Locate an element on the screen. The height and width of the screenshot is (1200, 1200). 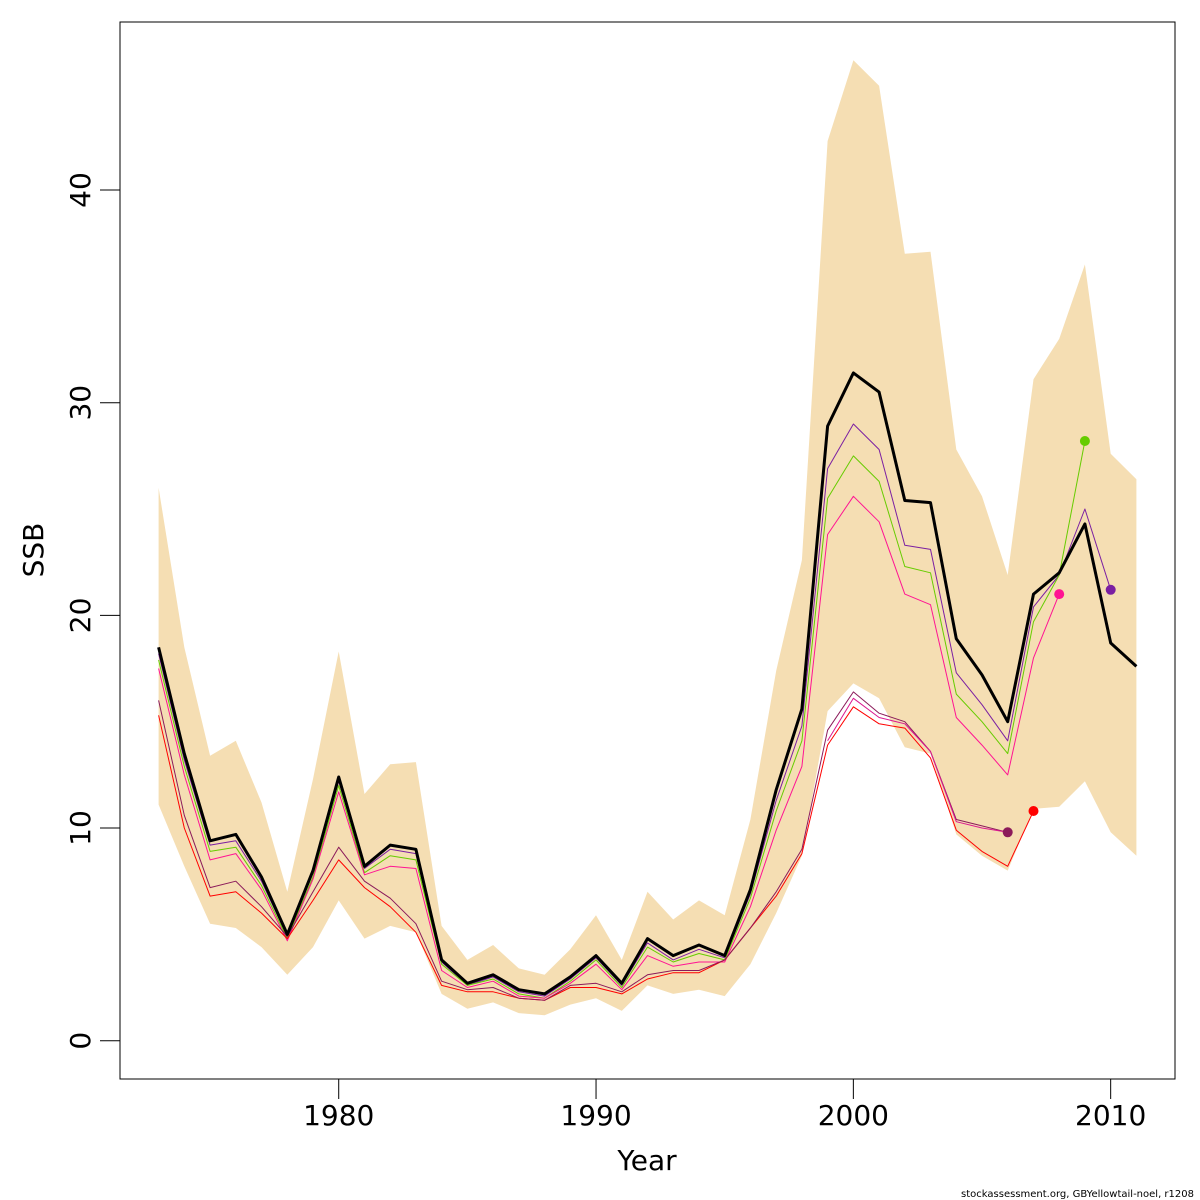
x-axis: 1980 1990 2000 2010 is located at coordinates (724, 1105).